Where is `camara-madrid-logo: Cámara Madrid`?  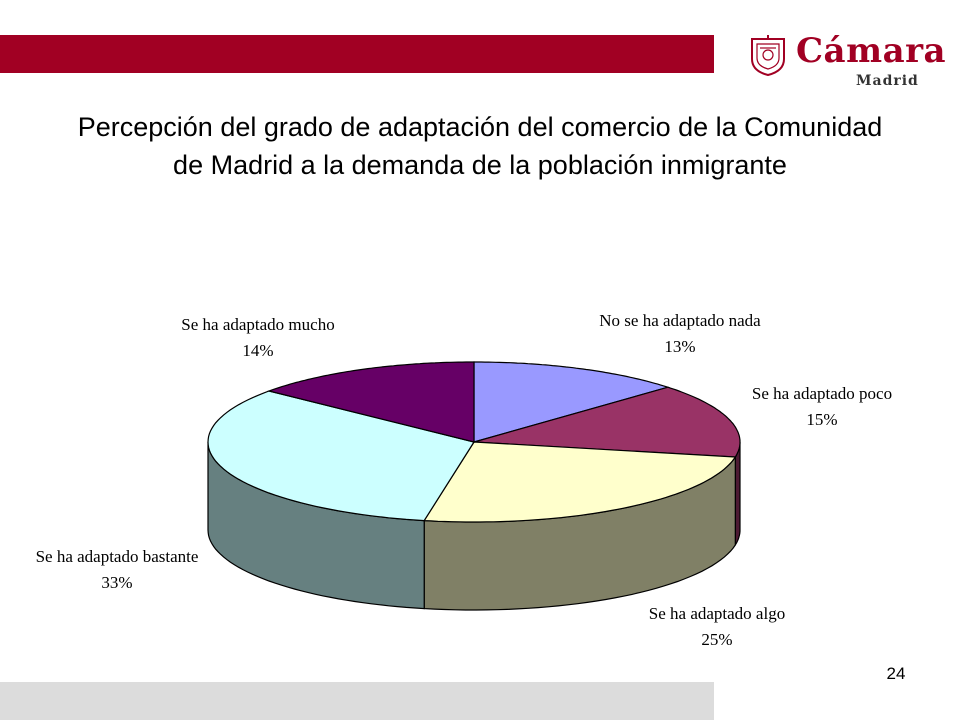 camara-madrid-logo: Cámara Madrid is located at coordinates (848, 62).